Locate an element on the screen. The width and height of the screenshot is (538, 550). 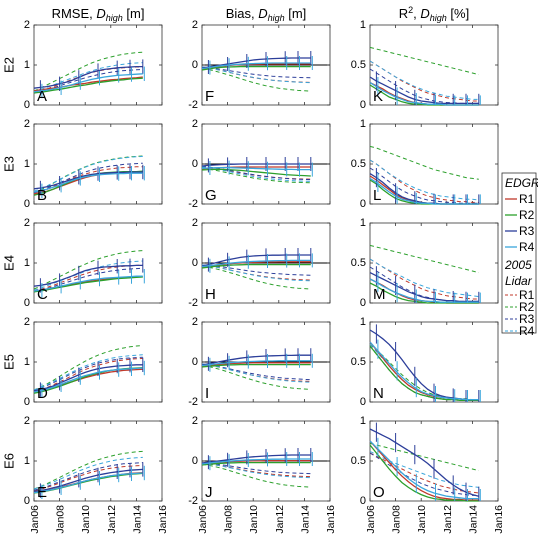
legend-label-lidar-R3: R3 is located at coordinates (527, 319).